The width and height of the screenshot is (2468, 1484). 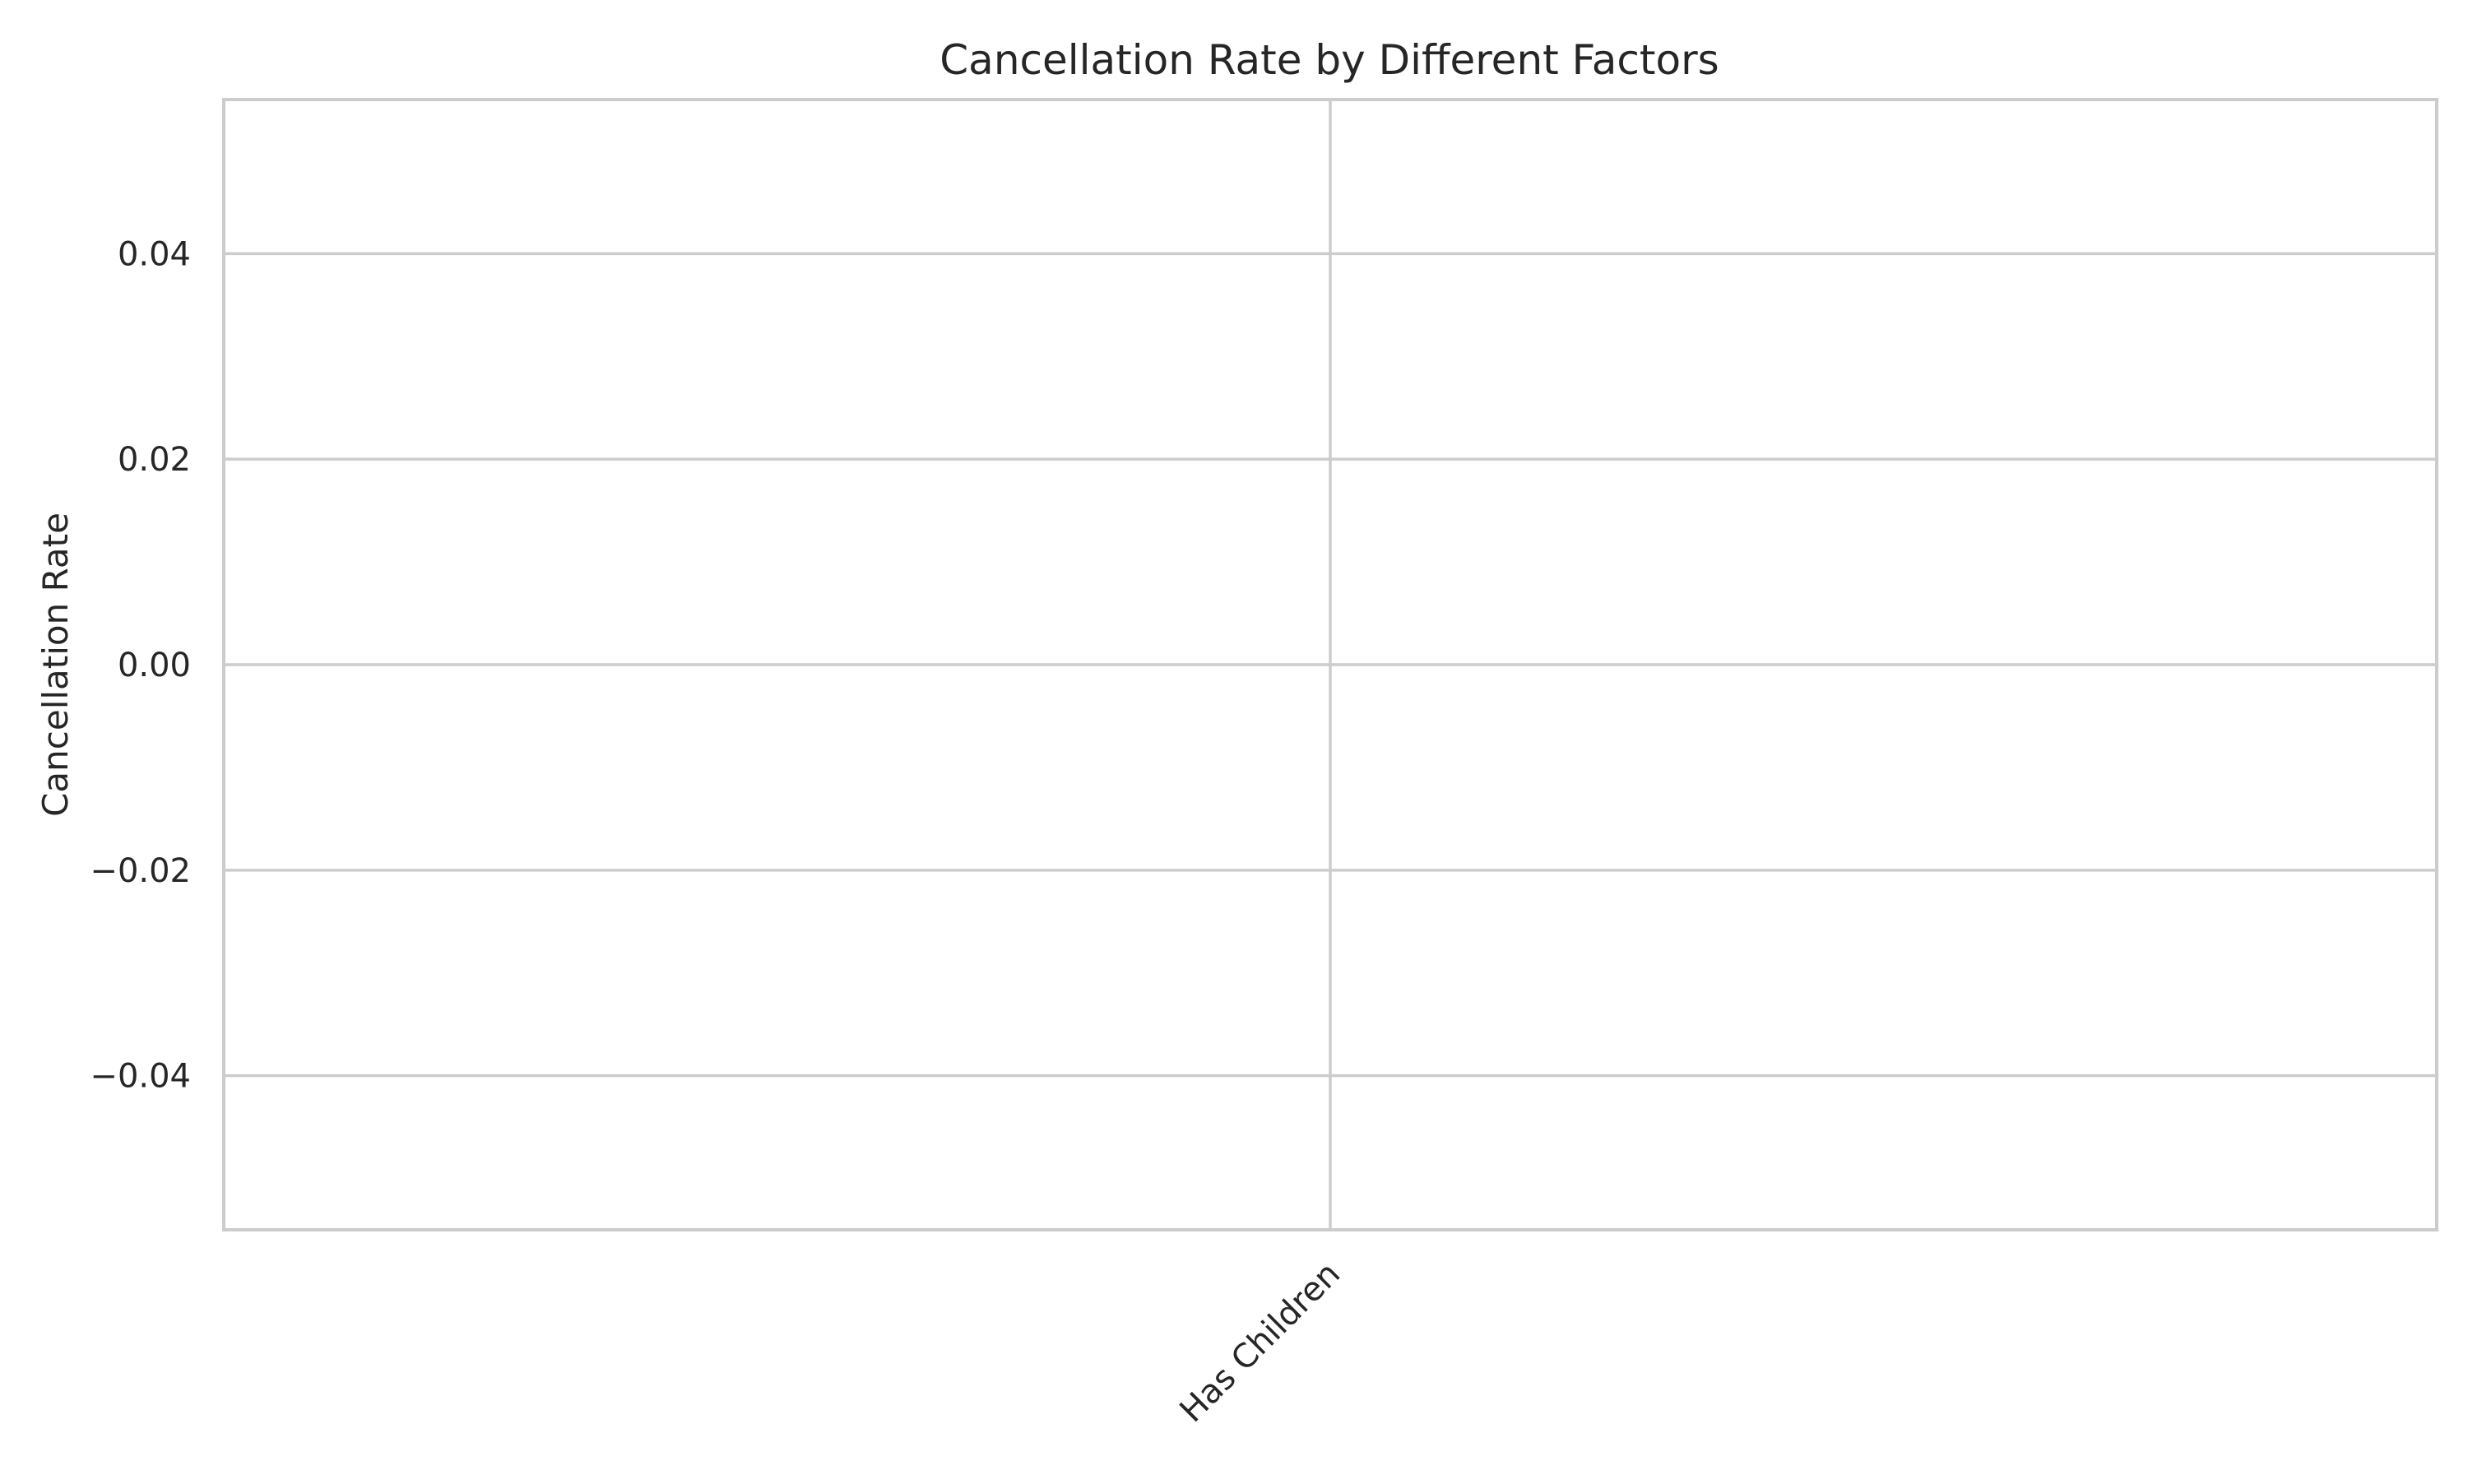 What do you see at coordinates (55, 664) in the screenshot?
I see `y-axis-label: Cancellation Rate` at bounding box center [55, 664].